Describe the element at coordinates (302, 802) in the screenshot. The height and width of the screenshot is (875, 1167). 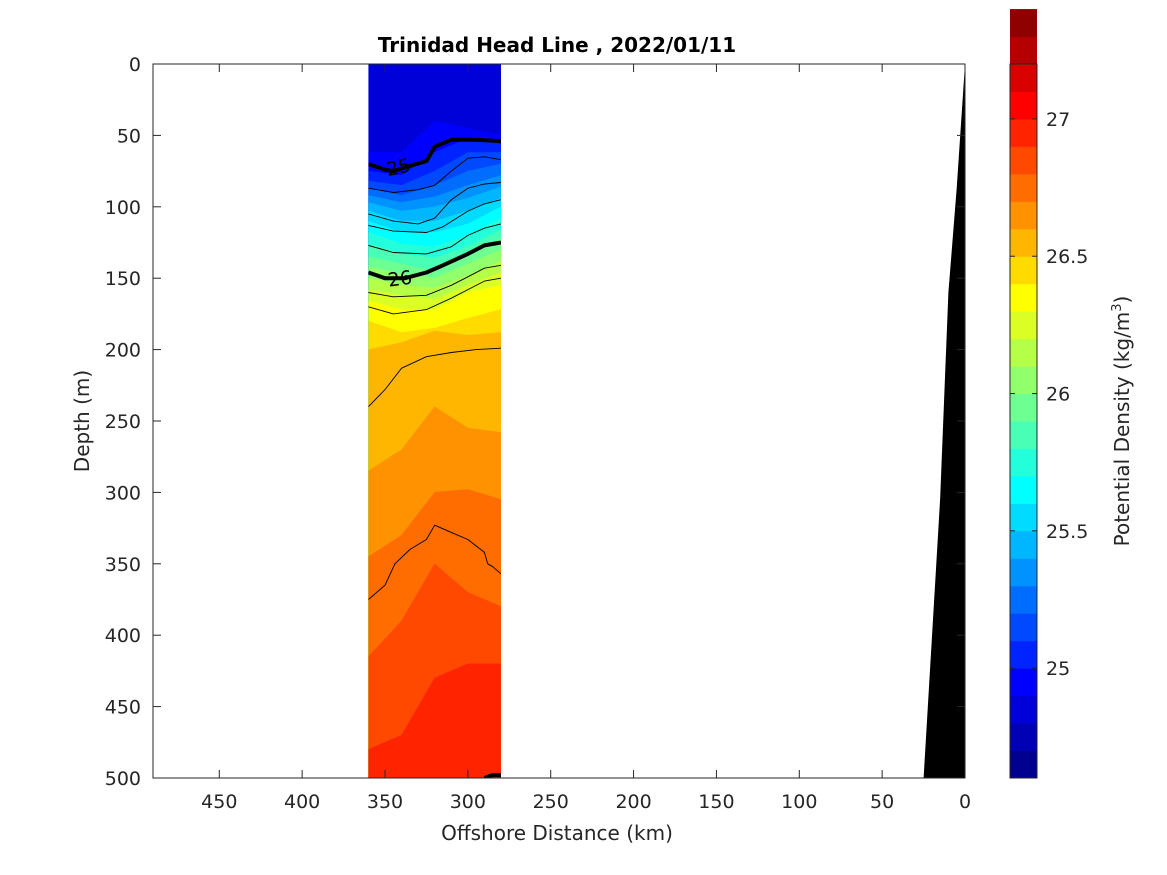
I see `x-tick-label: 400` at that location.